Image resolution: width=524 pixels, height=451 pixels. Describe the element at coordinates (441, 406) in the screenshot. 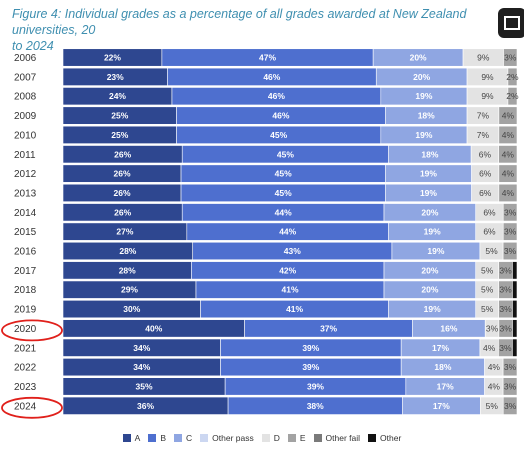

I see `data-label-2024-c: 17%` at that location.